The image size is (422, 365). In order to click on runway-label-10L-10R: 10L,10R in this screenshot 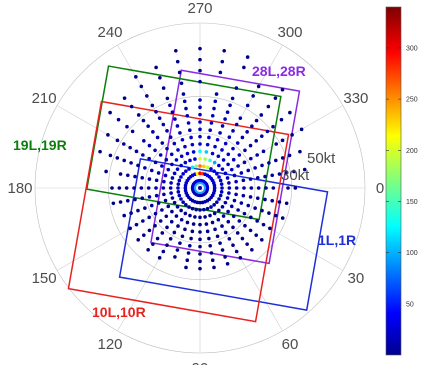, I will do `click(119, 312)`.